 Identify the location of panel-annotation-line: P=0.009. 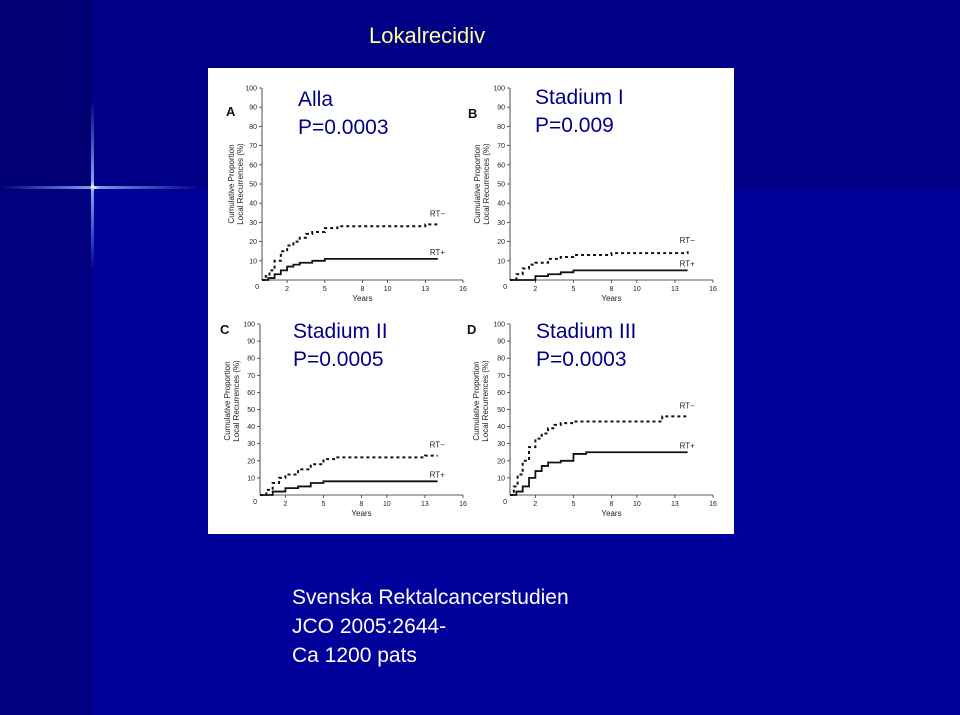
(574, 125).